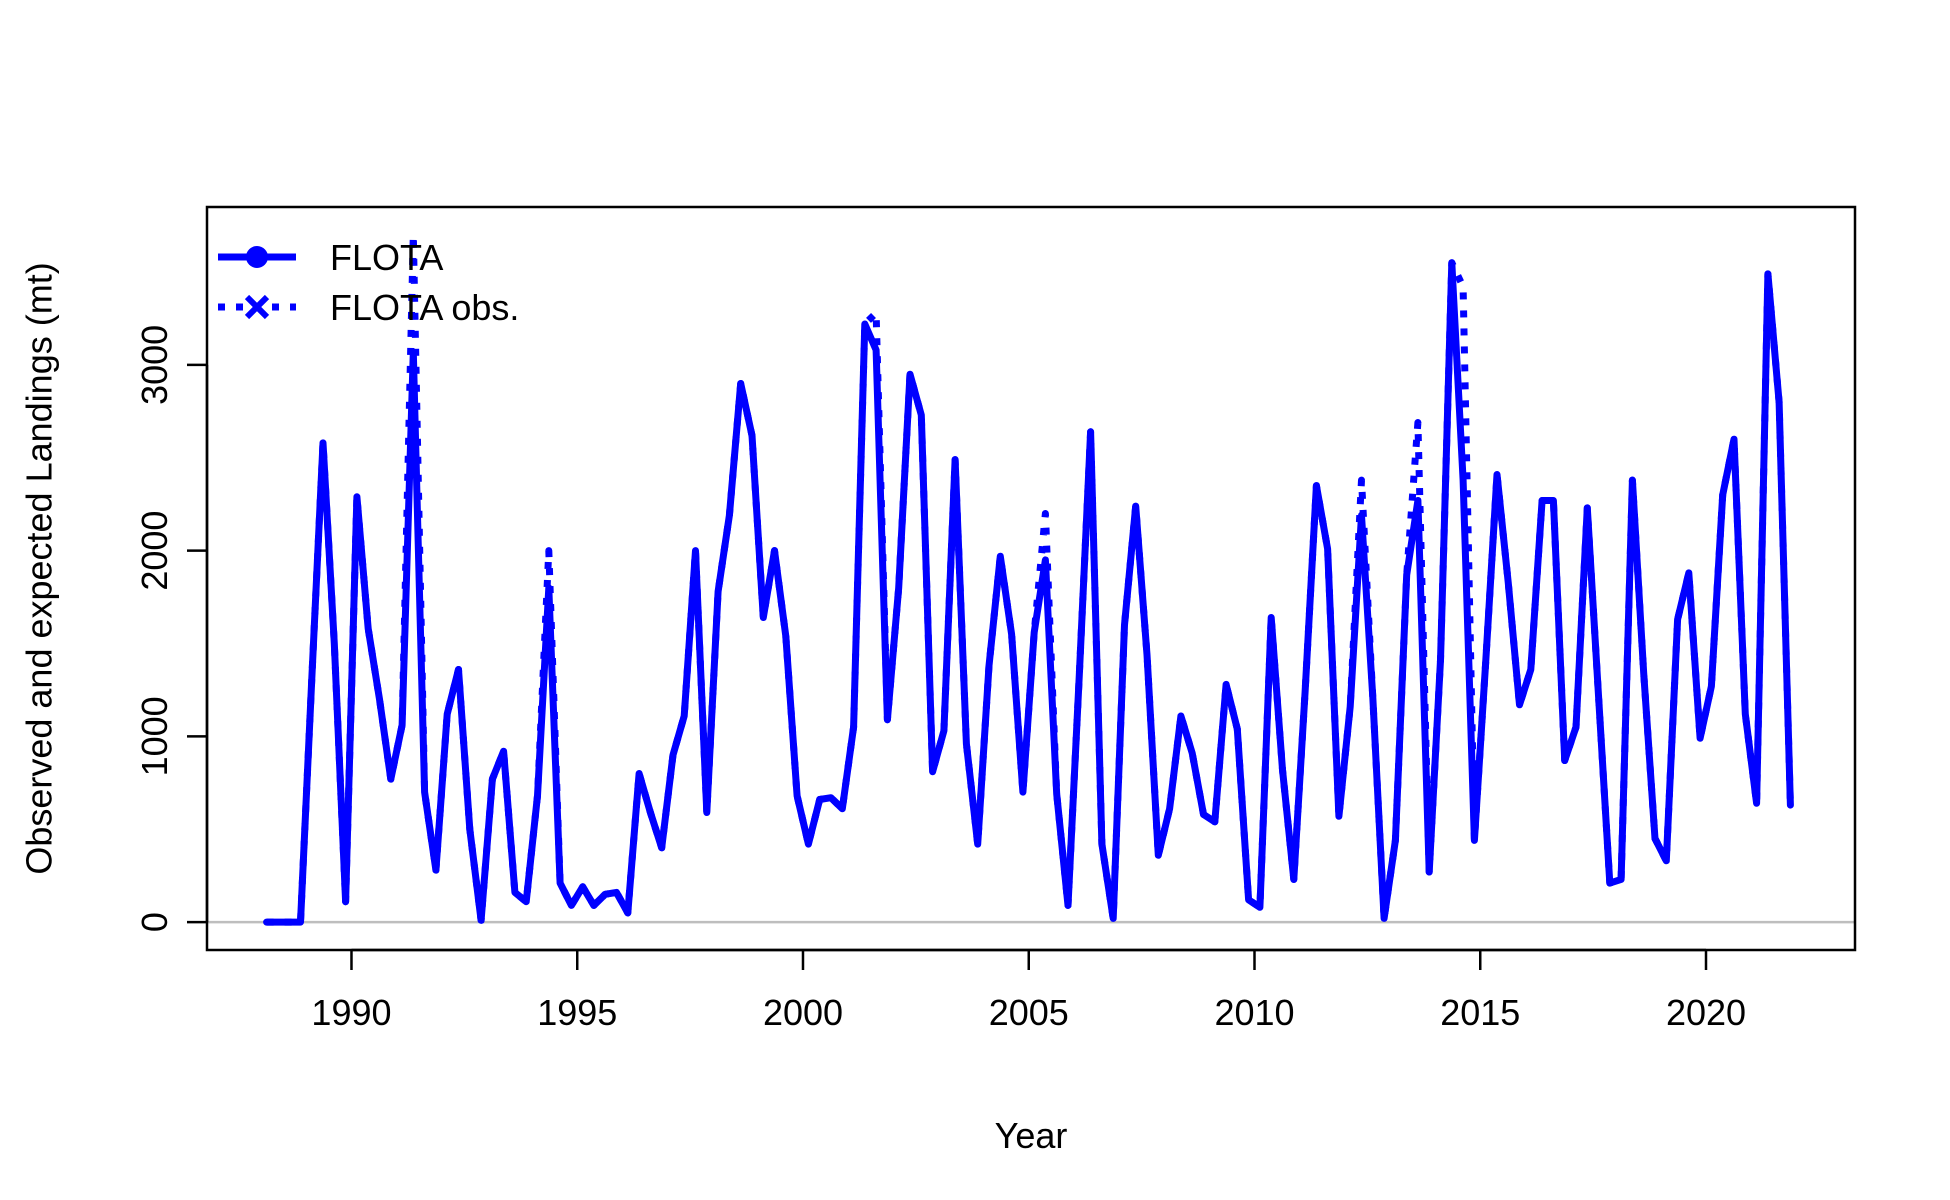  Describe the element at coordinates (803, 1012) in the screenshot. I see `x-tick-label: 2000` at that location.